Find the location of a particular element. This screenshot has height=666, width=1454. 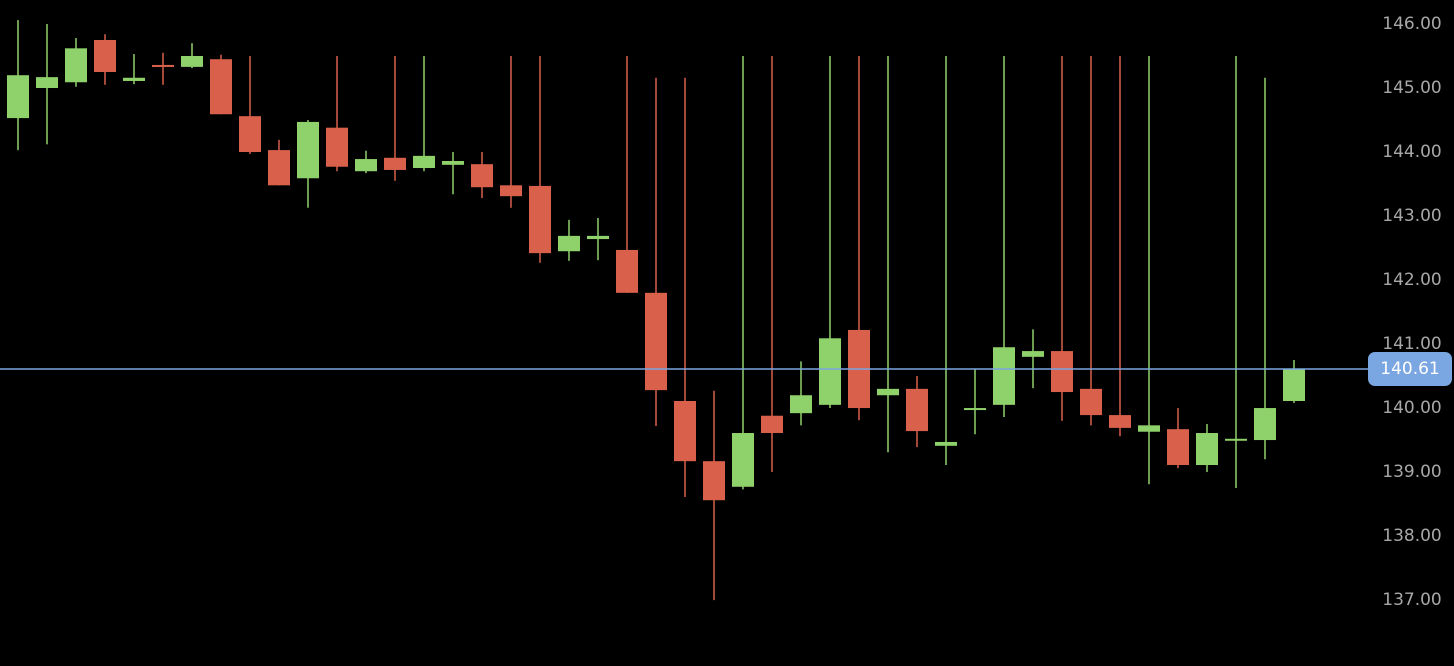

last-price-badge is located at coordinates (1410, 369).